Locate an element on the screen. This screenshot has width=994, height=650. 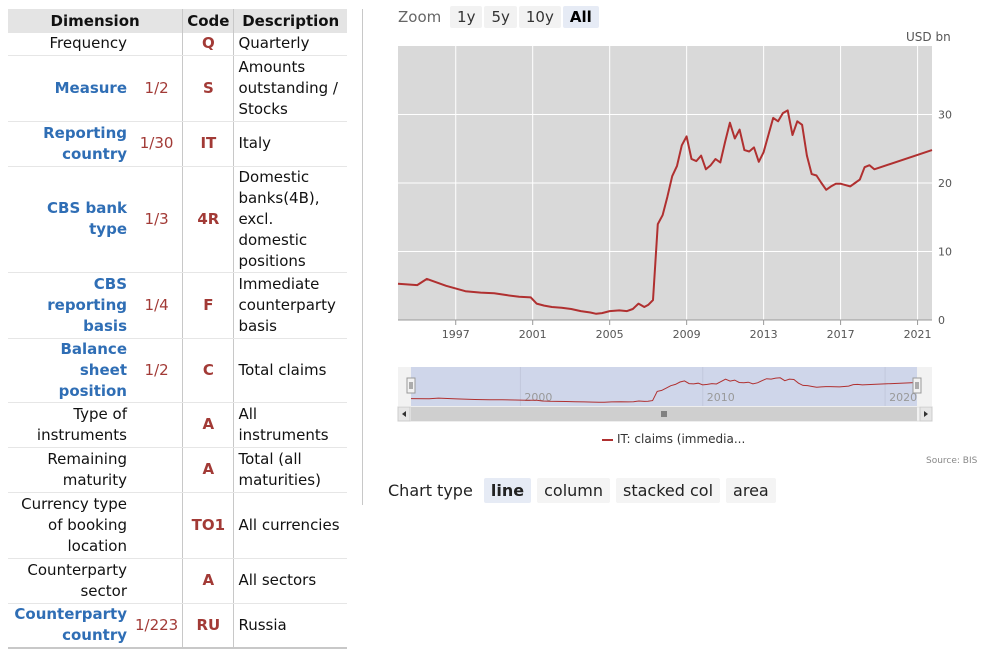
dimension-code: 4R is located at coordinates (208, 219).